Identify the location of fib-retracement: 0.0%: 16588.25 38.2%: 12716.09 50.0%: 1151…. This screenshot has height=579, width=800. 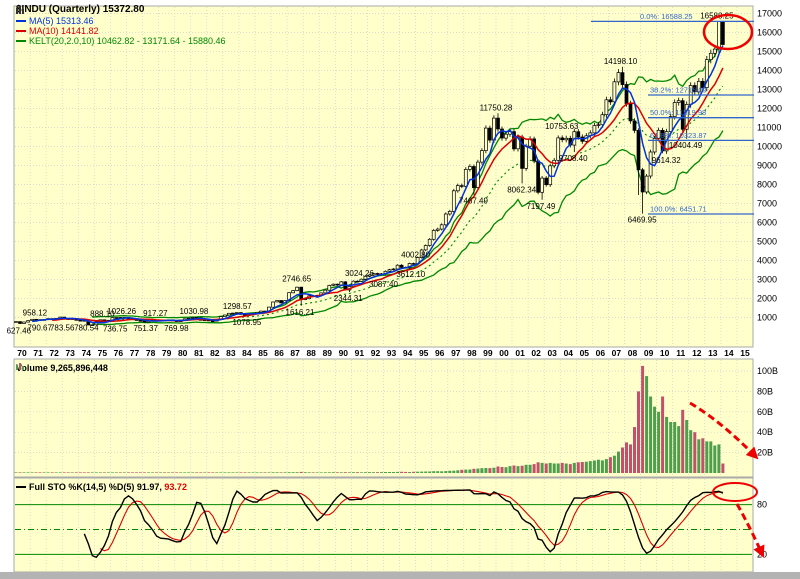
(672, 113).